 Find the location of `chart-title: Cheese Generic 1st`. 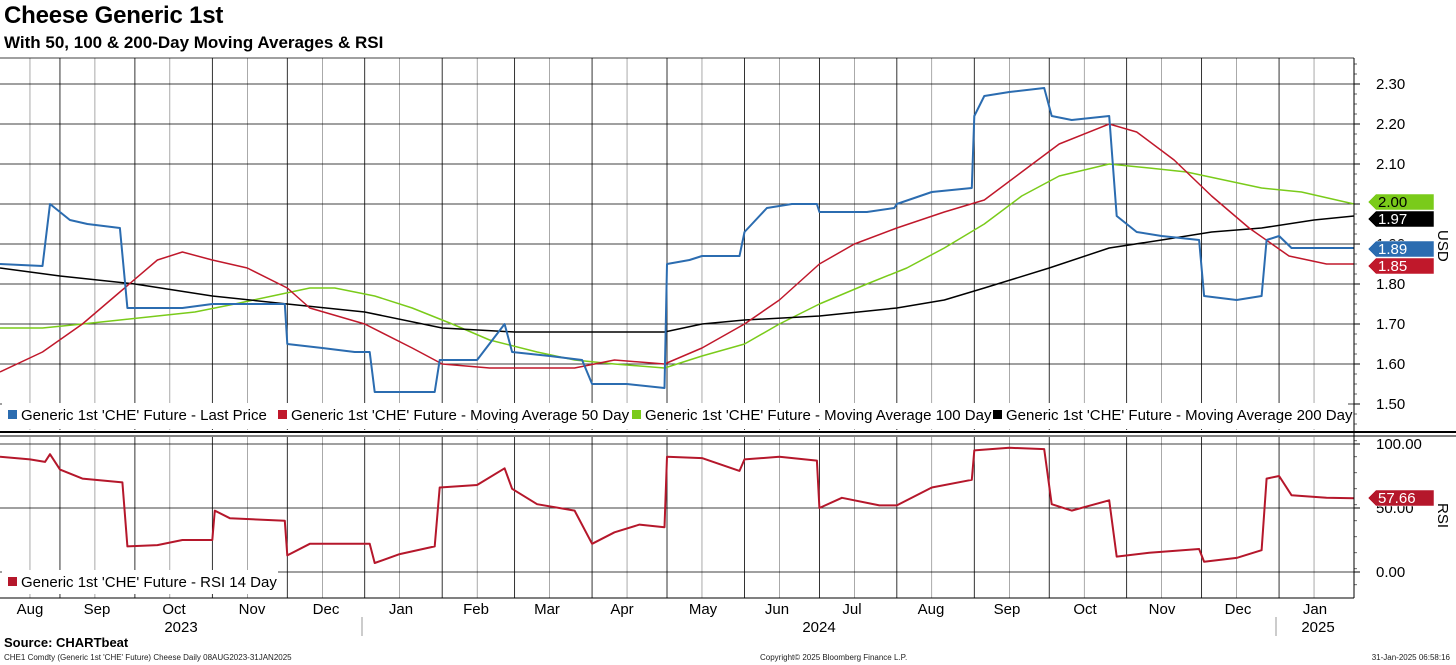

chart-title: Cheese Generic 1st is located at coordinates (114, 15).